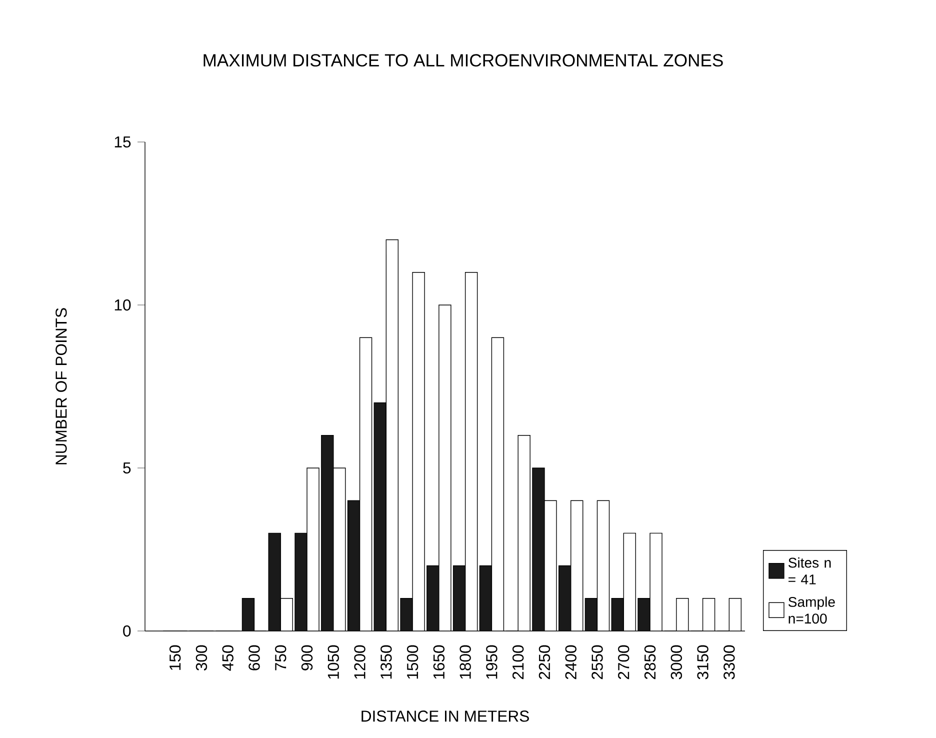 This screenshot has width=936, height=738. What do you see at coordinates (127, 468) in the screenshot?
I see `y-tick-label: 5` at bounding box center [127, 468].